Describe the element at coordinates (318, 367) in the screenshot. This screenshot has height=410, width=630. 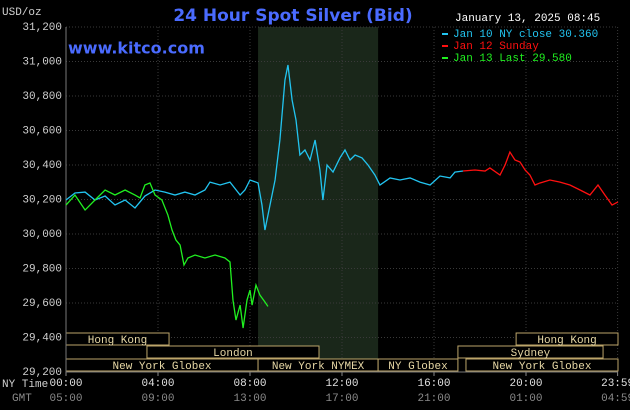
I see `session-label: New York NYMEX` at that location.